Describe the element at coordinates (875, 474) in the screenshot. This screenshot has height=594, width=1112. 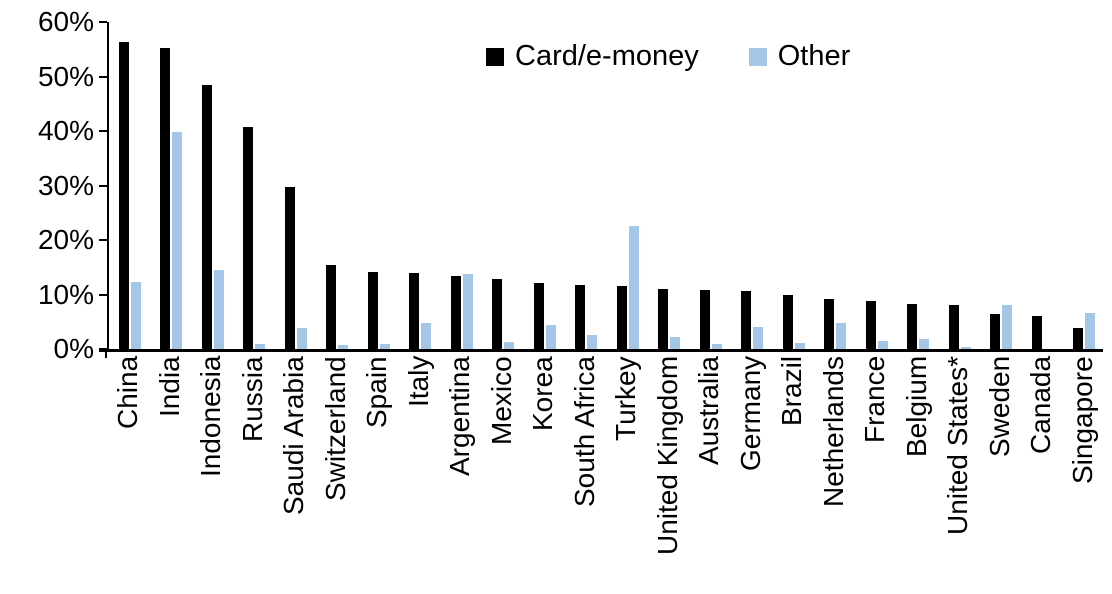
I see `x-axis-label-cell: France` at that location.